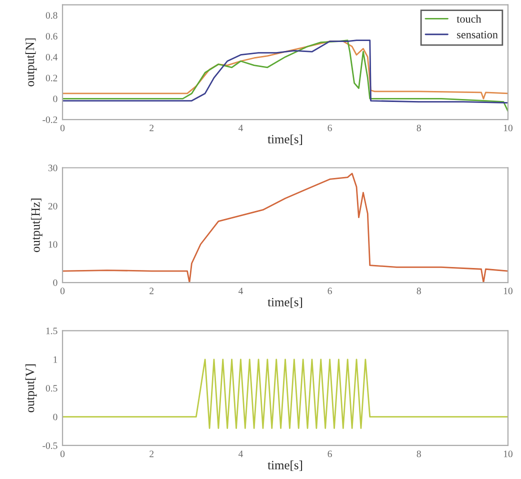  What do you see at coordinates (477, 34) in the screenshot?
I see `legend-label: sensation` at bounding box center [477, 34].